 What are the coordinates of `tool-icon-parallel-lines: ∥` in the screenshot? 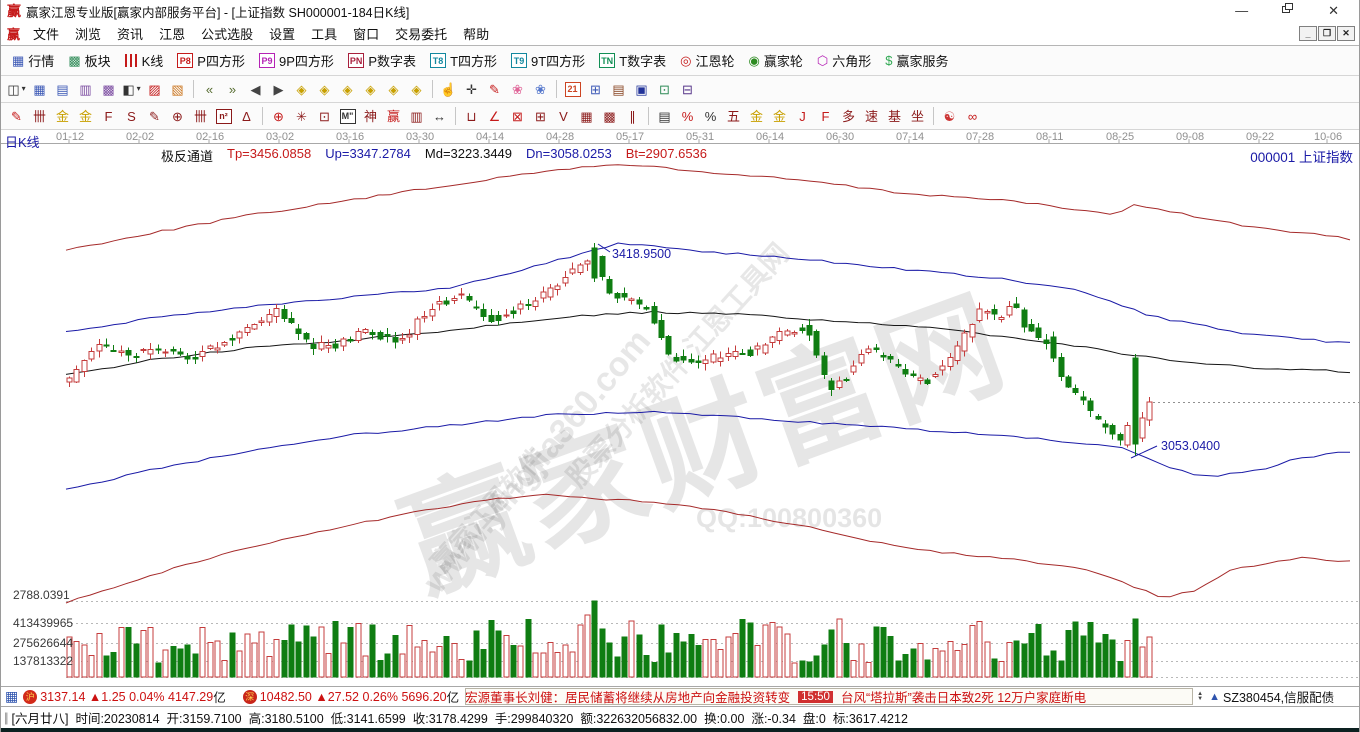 It's located at (632, 116).